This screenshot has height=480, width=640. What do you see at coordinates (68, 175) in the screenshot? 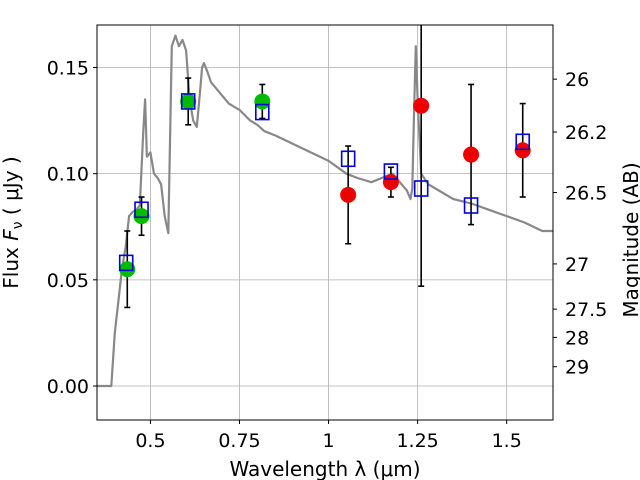
I see `y-tick-label: 0.10` at bounding box center [68, 175].